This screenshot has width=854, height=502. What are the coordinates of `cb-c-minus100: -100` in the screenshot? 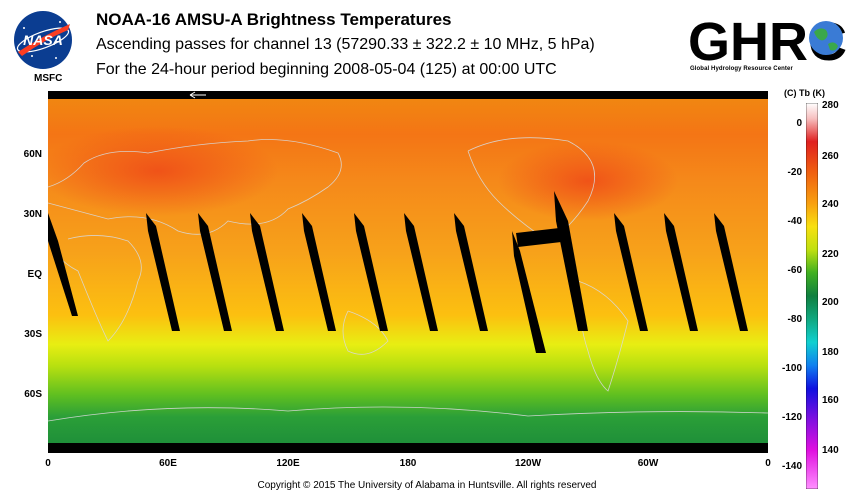 It's located at (791, 368).